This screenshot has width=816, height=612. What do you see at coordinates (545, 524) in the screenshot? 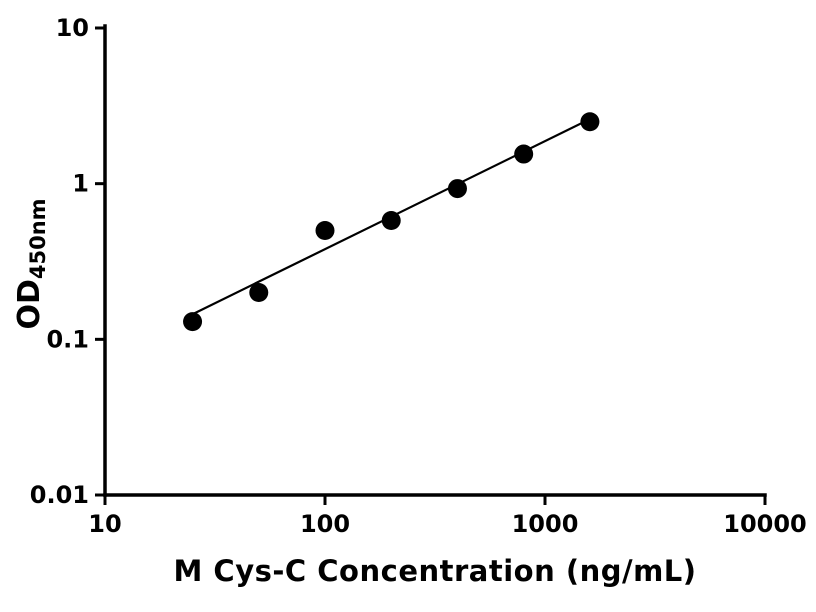
I see `x-tick-label: 1000` at bounding box center [545, 524].